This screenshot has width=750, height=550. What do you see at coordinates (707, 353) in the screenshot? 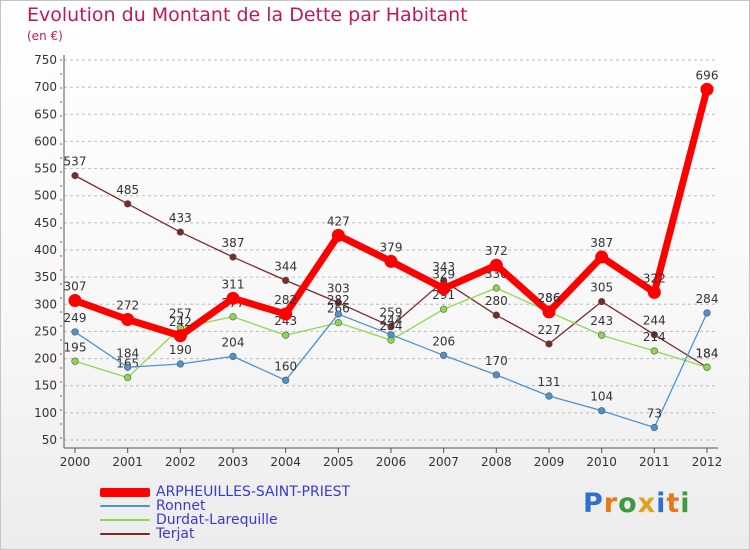
I see `data-label: 184` at bounding box center [707, 353].